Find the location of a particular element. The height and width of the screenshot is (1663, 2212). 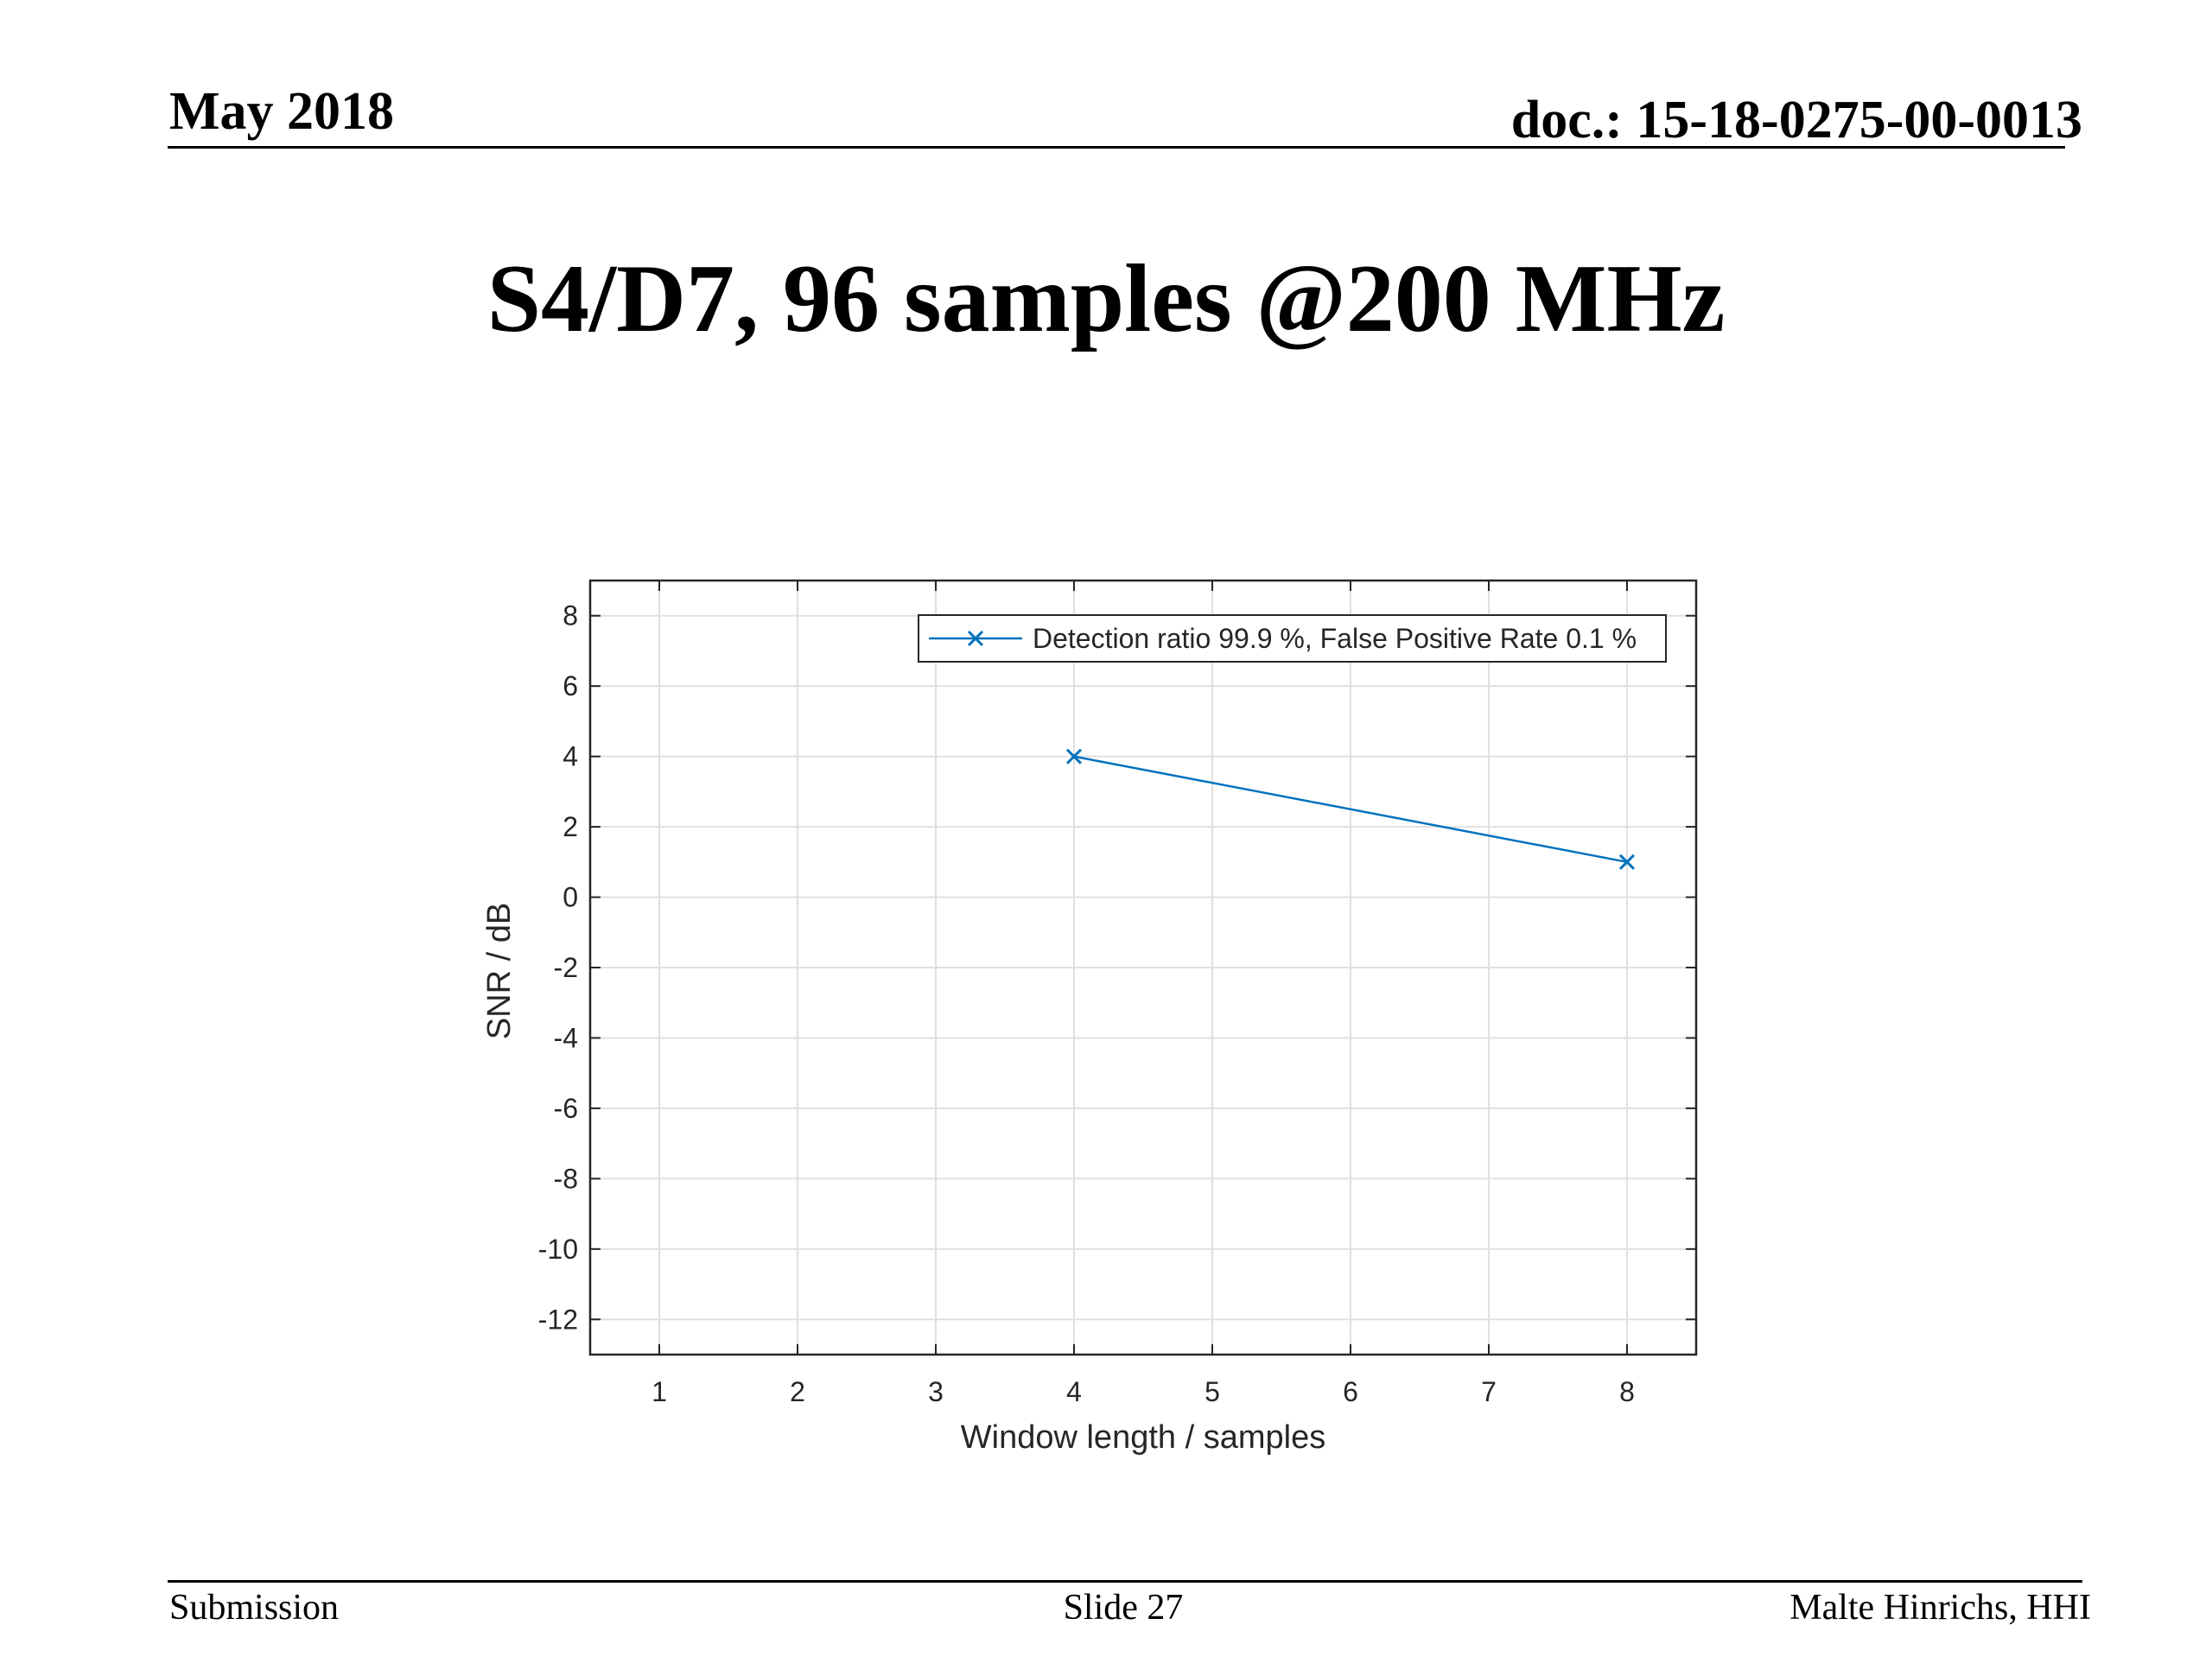

y-tick-label: -4 is located at coordinates (566, 1037).